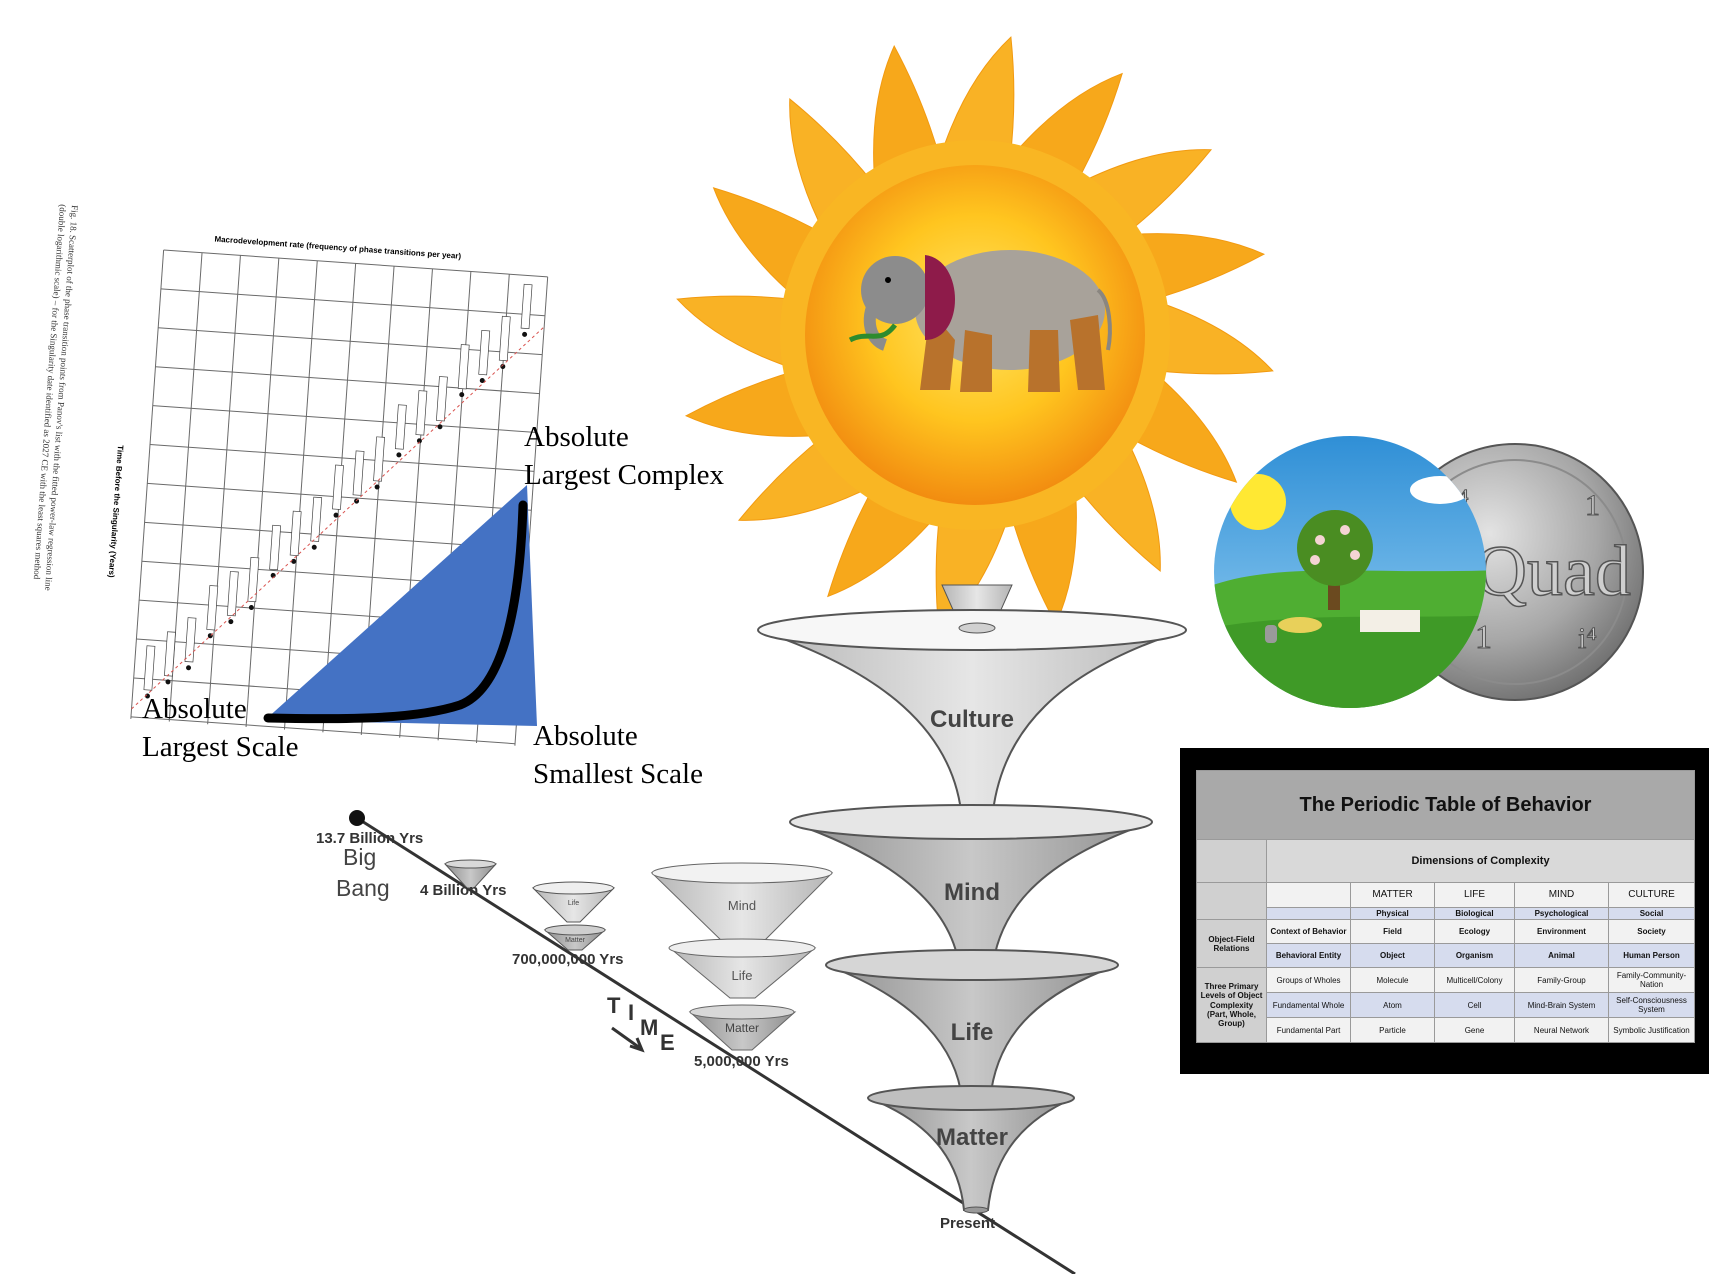 This screenshot has height=1274, width=1709. Describe the element at coordinates (742, 956) in the screenshot. I see `funnel-5-million: Mind Life Matter` at that location.